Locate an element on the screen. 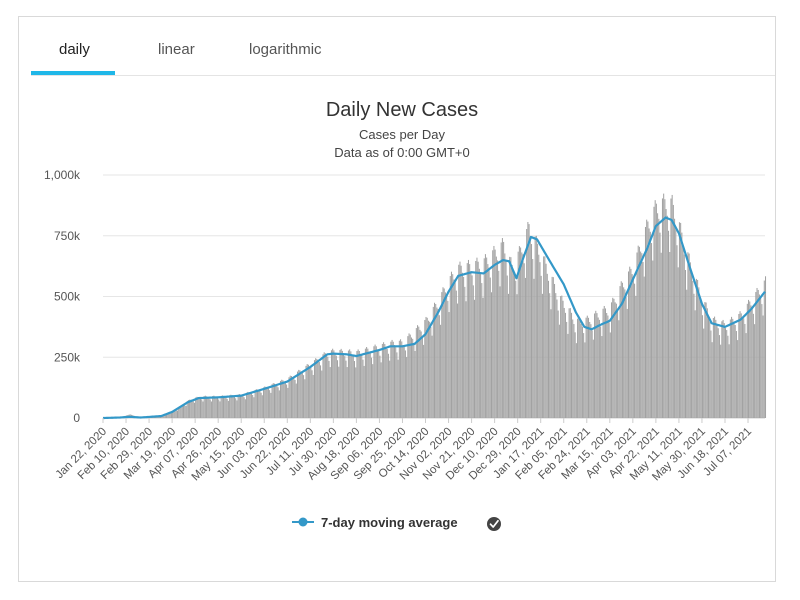 This screenshot has width=800, height=600. tab-logarithmic: logarithmic is located at coordinates (285, 49).